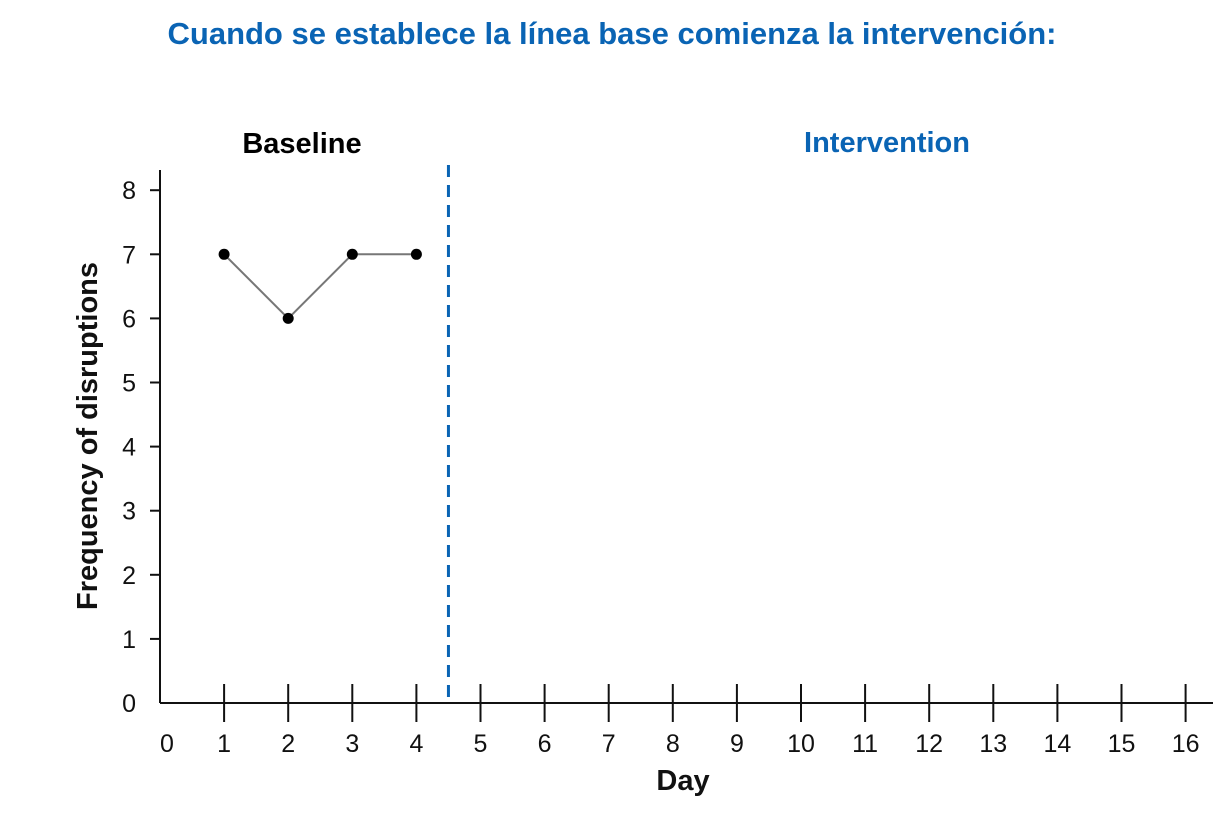 This screenshot has width=1224, height=820. Describe the element at coordinates (680, 721) in the screenshot. I see `x-ticks: 0 1 2 3 4 5 6 7 8 9 10 11 12 13 14 15 16` at that location.